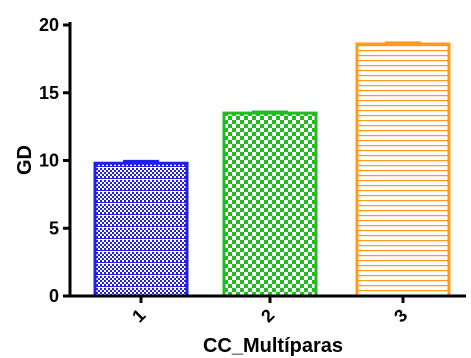 Image resolution: width=471 pixels, height=358 pixels. What do you see at coordinates (49, 161) in the screenshot?
I see `y-tick-label: 10` at bounding box center [49, 161].